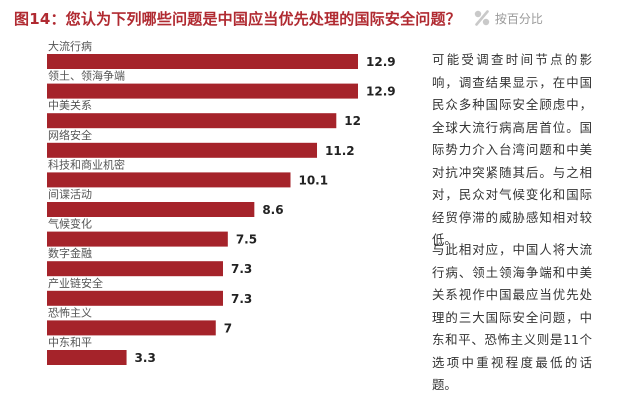  Describe the element at coordinates (340, 151) in the screenshot. I see `value-label: 11.2` at that location.